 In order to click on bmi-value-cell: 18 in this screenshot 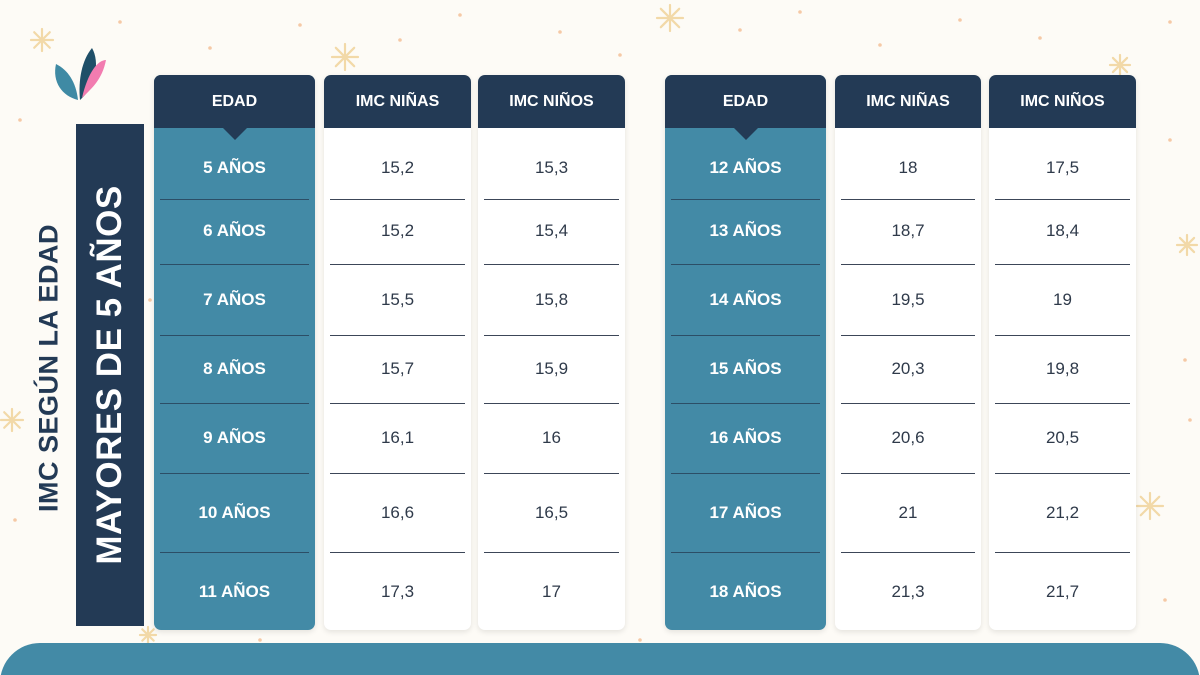, I will do `click(908, 167)`.